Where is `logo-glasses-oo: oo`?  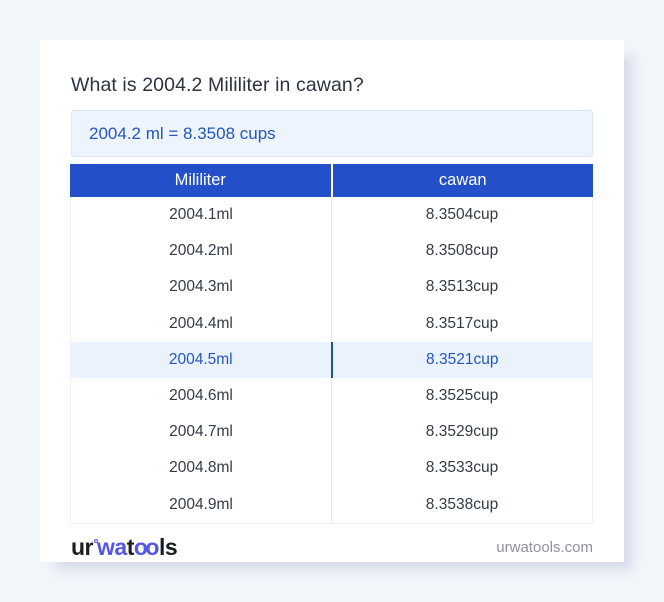 logo-glasses-oo: oo is located at coordinates (146, 547).